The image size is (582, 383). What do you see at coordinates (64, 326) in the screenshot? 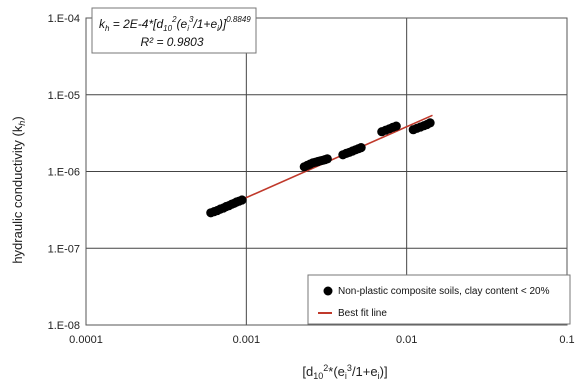
I see `y-tick-label: 1.E-08` at bounding box center [64, 326].